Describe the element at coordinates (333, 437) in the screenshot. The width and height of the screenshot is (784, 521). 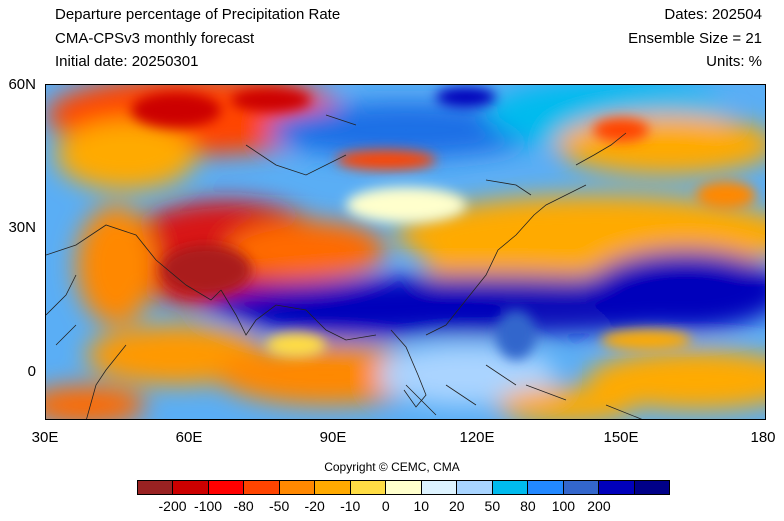
I see `lon-tick-90e: 90E` at that location.